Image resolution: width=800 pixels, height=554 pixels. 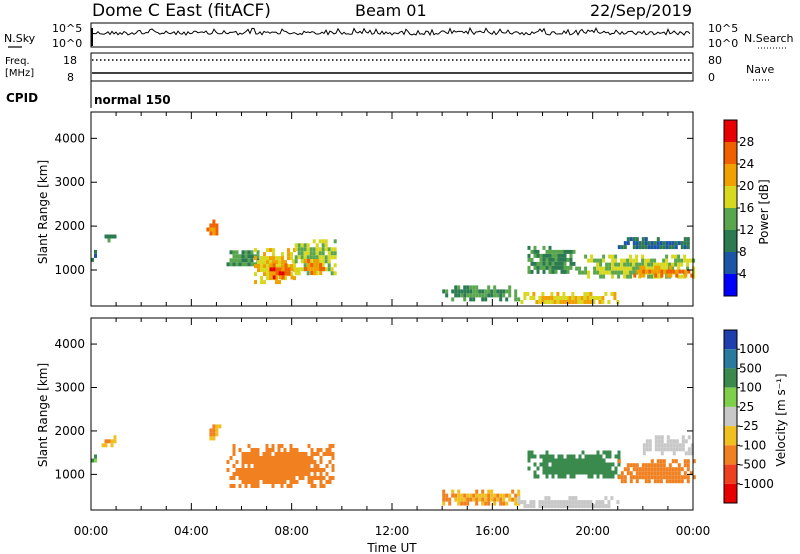 What do you see at coordinates (69, 270) in the screenshot?
I see `y-tick-label: 1000` at bounding box center [69, 270].